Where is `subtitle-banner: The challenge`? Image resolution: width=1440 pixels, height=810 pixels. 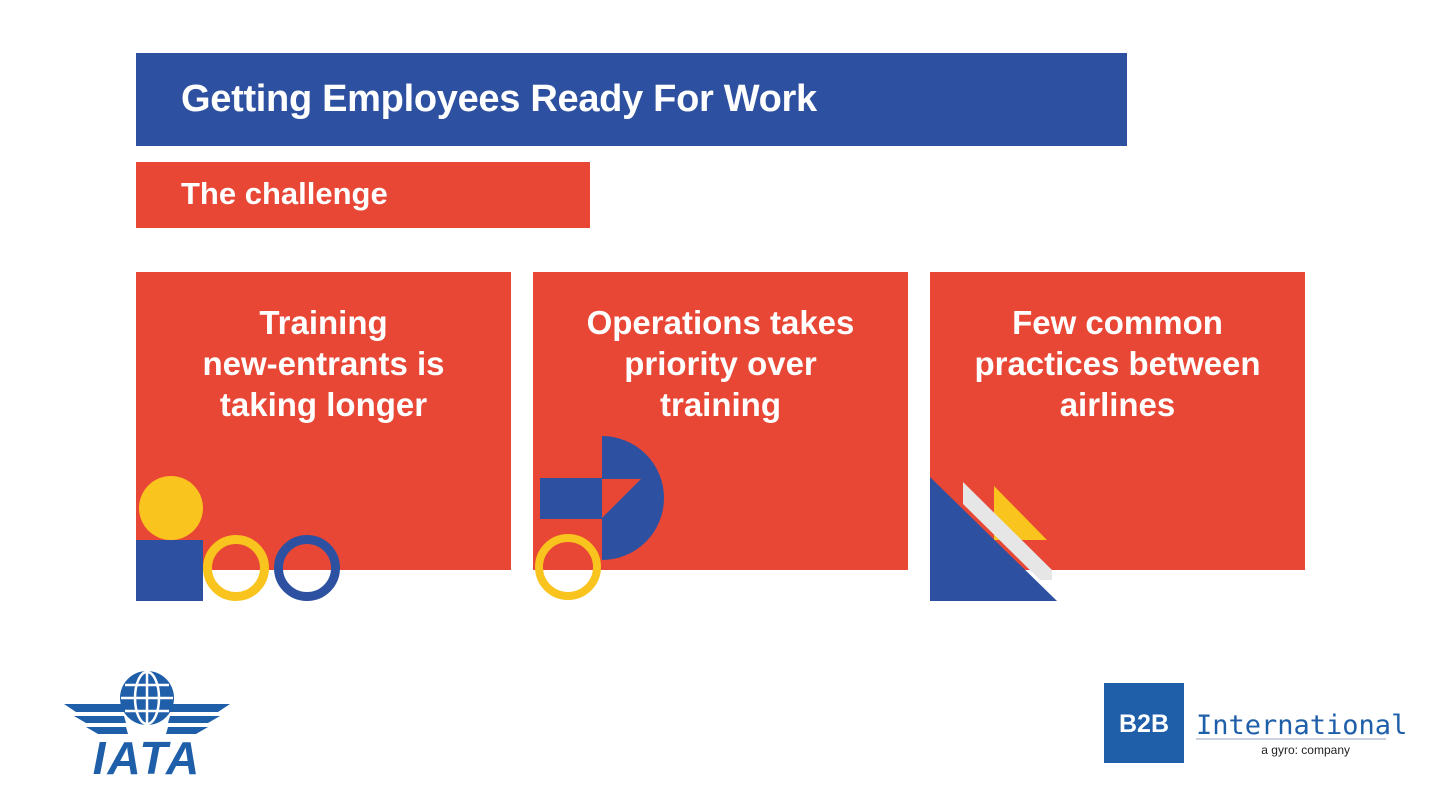 subtitle-banner: The challenge is located at coordinates (363, 195).